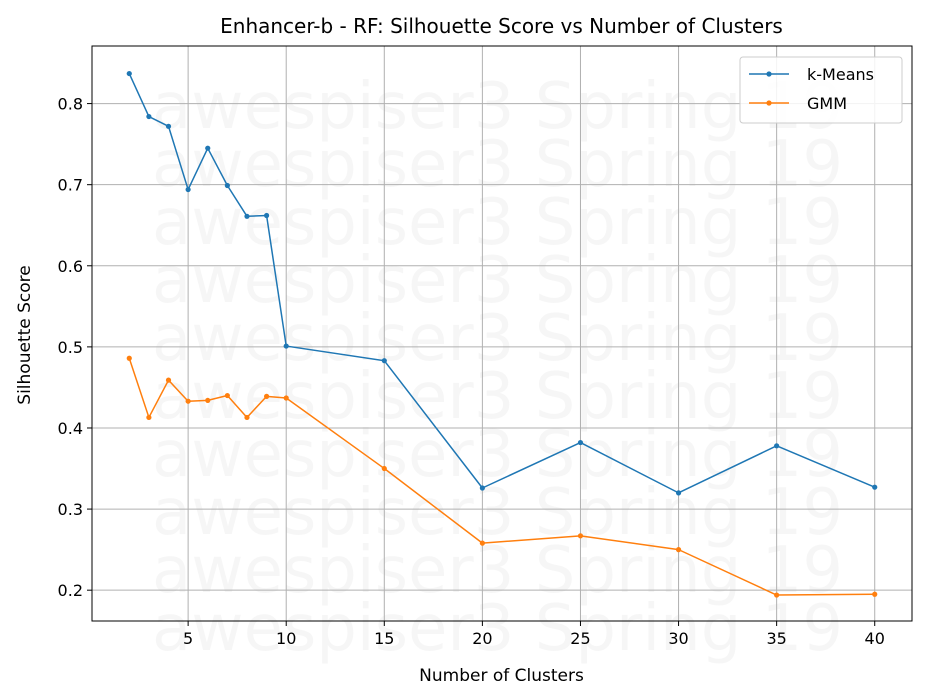 The width and height of the screenshot is (931, 700). What do you see at coordinates (827, 103) in the screenshot?
I see `legend-label: GMM` at bounding box center [827, 103].